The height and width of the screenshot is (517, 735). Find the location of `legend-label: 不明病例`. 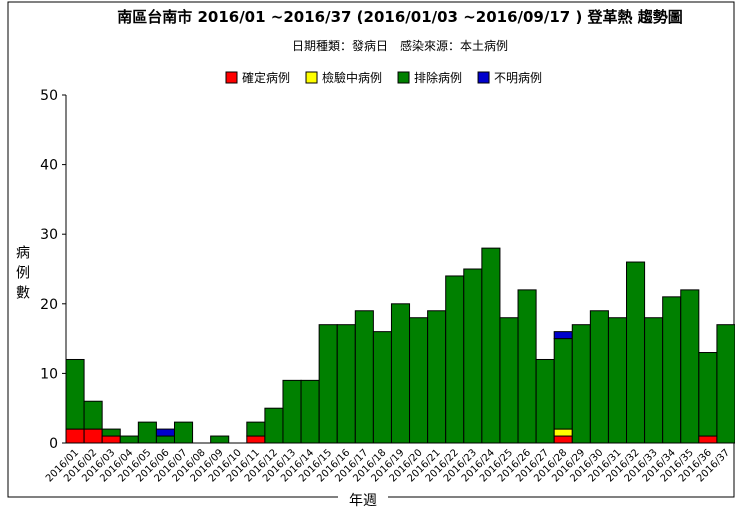

legend-label: 不明病例 is located at coordinates (518, 77).